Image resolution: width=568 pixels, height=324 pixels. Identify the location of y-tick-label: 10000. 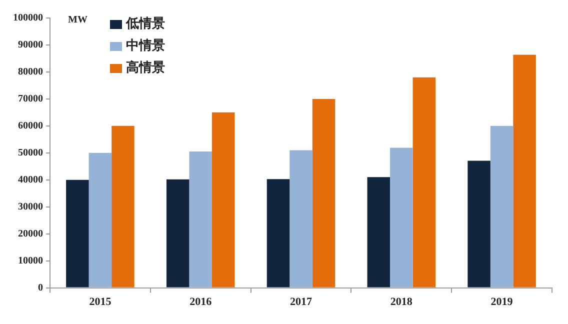
(30, 260).